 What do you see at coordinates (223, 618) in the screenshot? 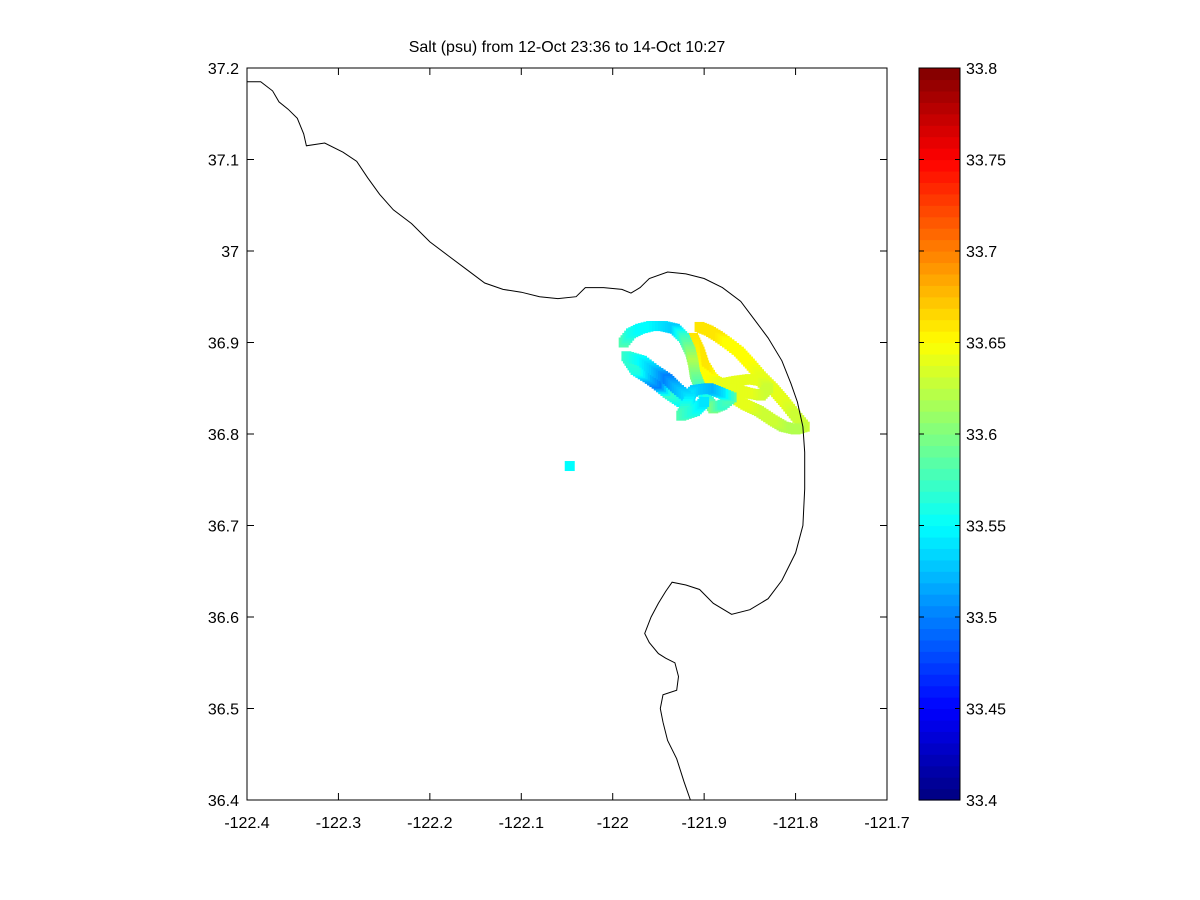
I see `y-tick-label: 36.6` at bounding box center [223, 618].